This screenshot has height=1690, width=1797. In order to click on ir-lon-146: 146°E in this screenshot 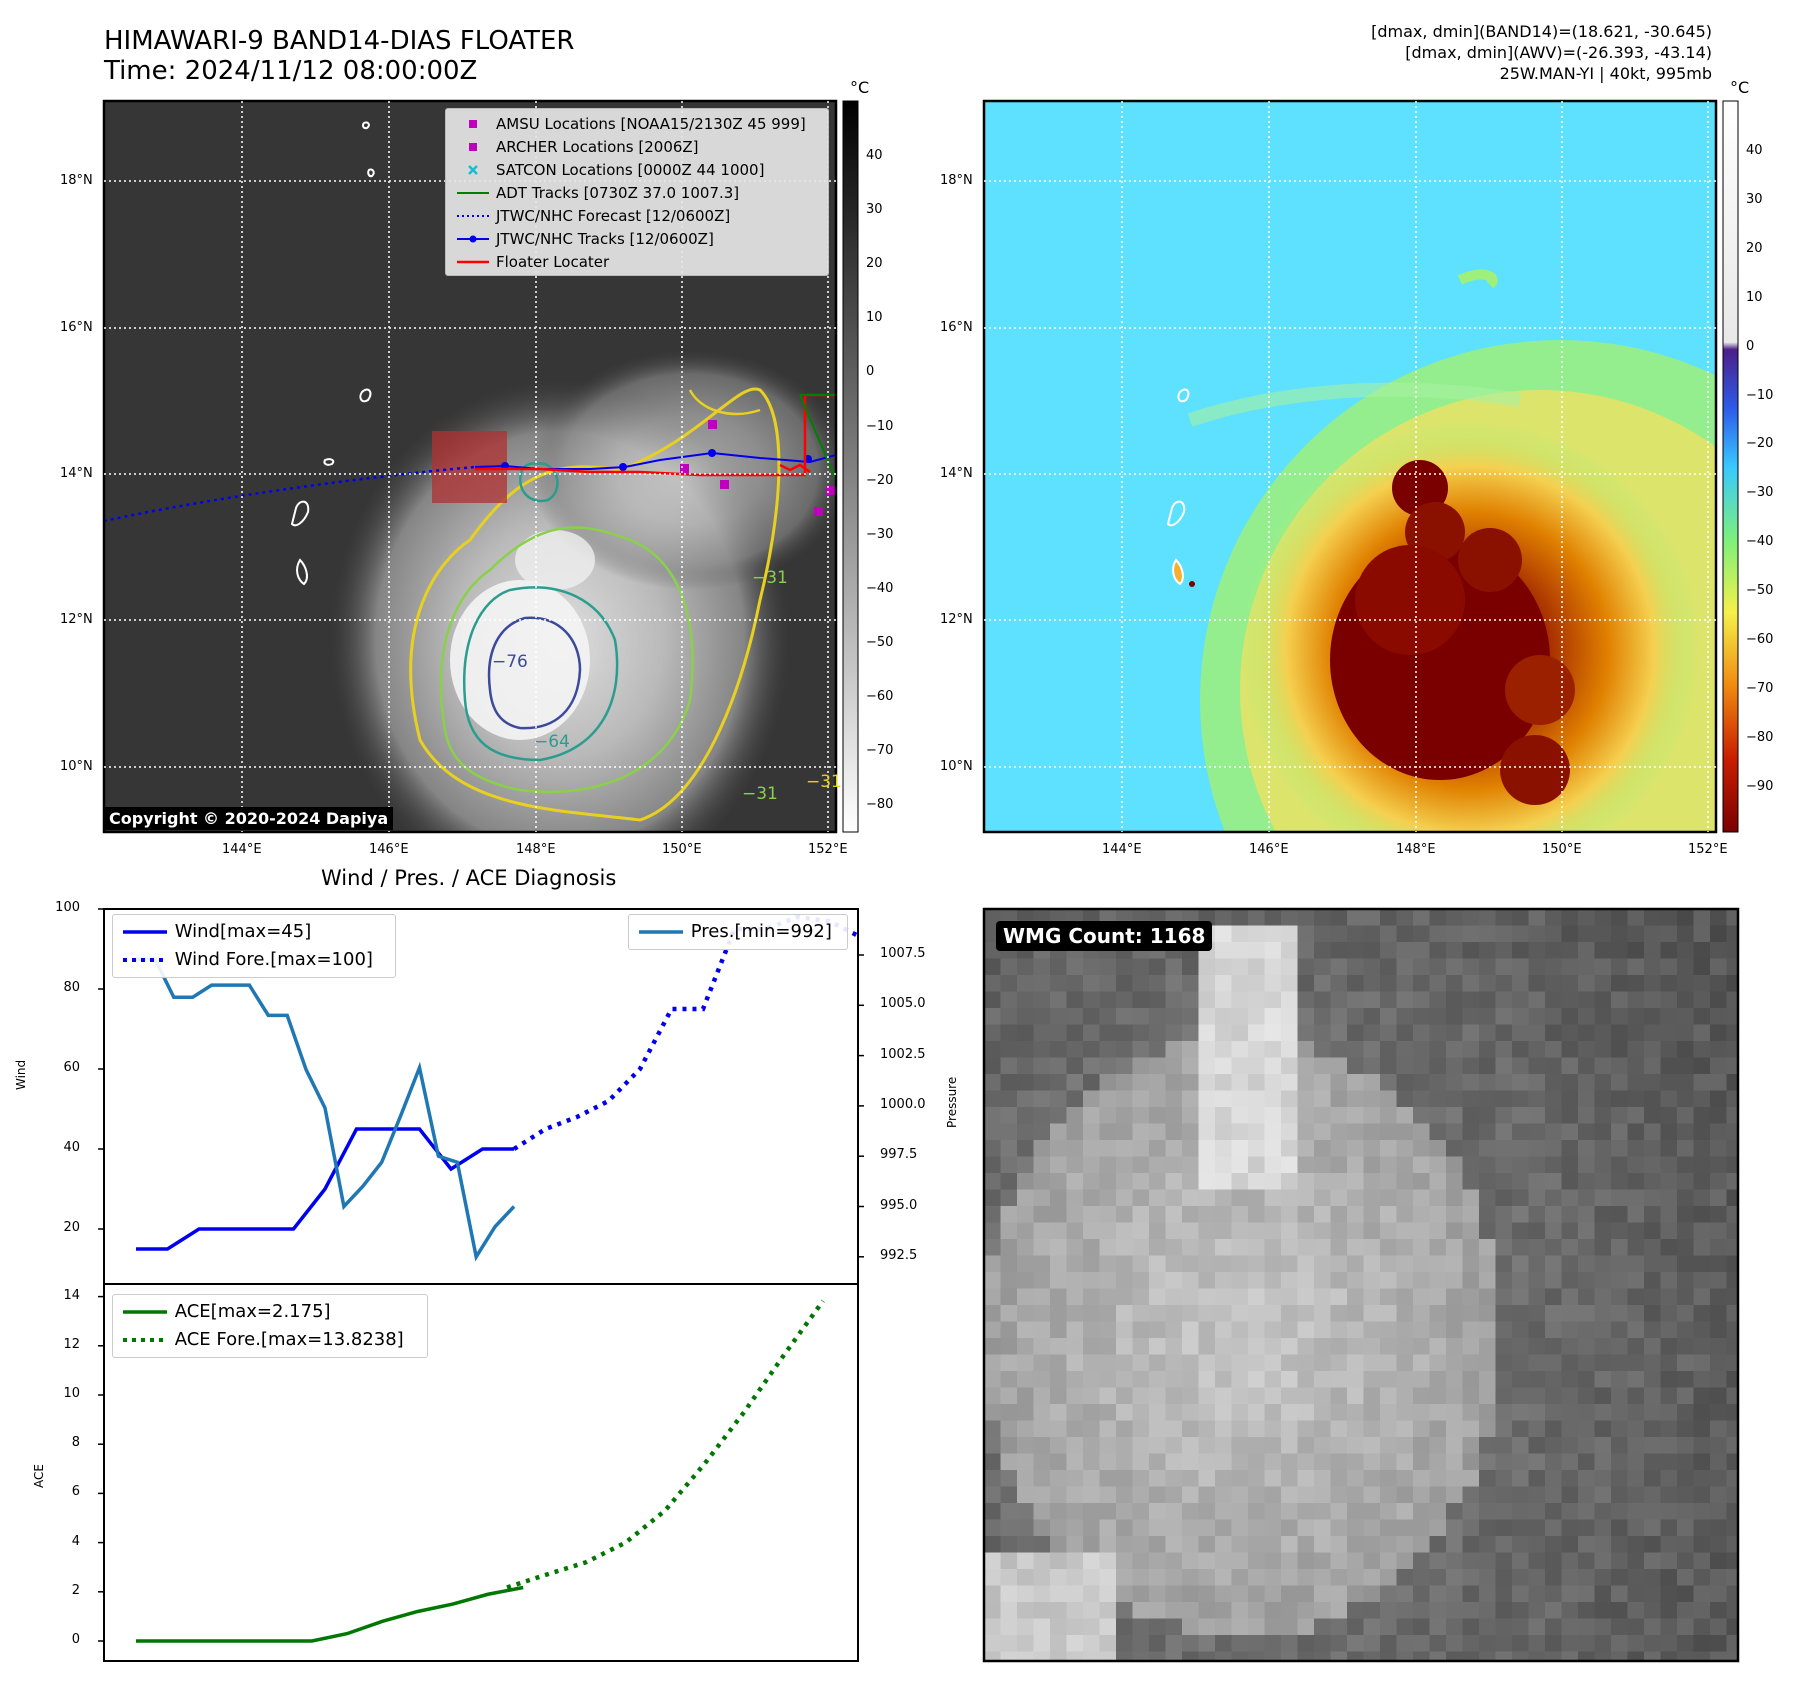, I will do `click(389, 849)`.